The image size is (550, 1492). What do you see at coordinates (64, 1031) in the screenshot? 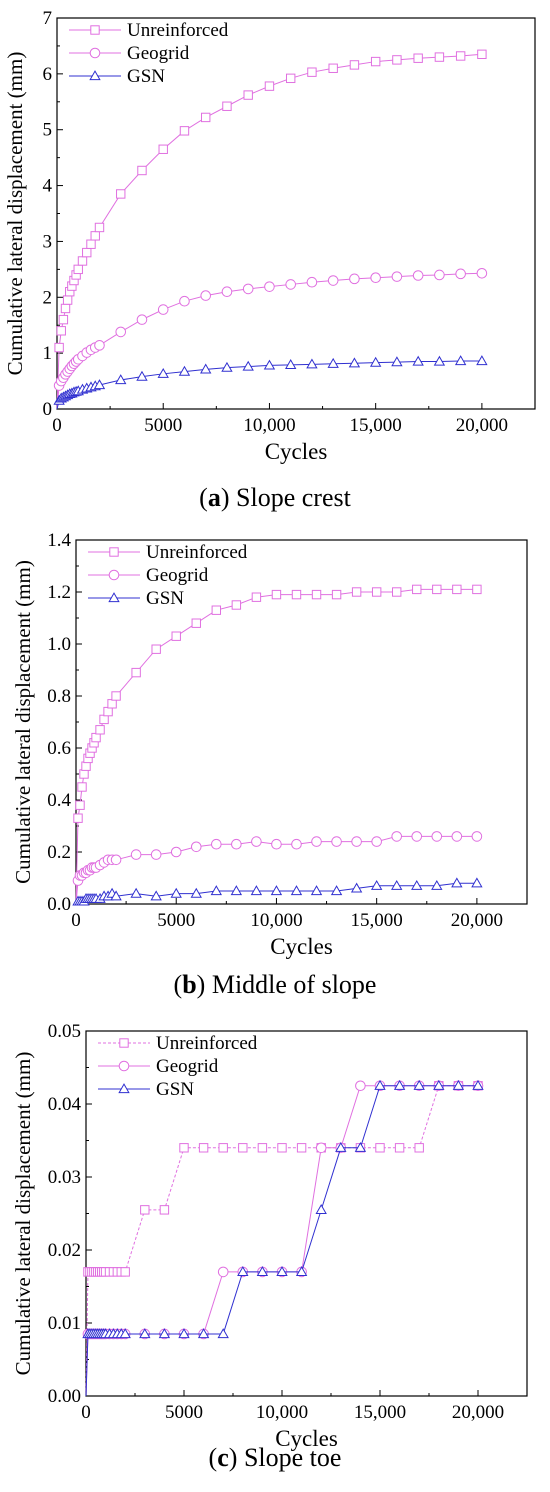
I see `y-tick-label: 0.05` at bounding box center [64, 1031].